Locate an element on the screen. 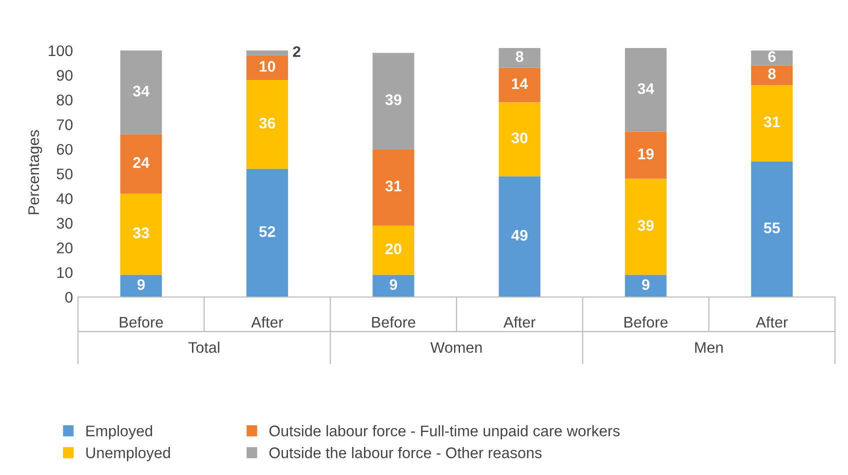 This screenshot has width=848, height=475. data-label: 20 is located at coordinates (393, 248).